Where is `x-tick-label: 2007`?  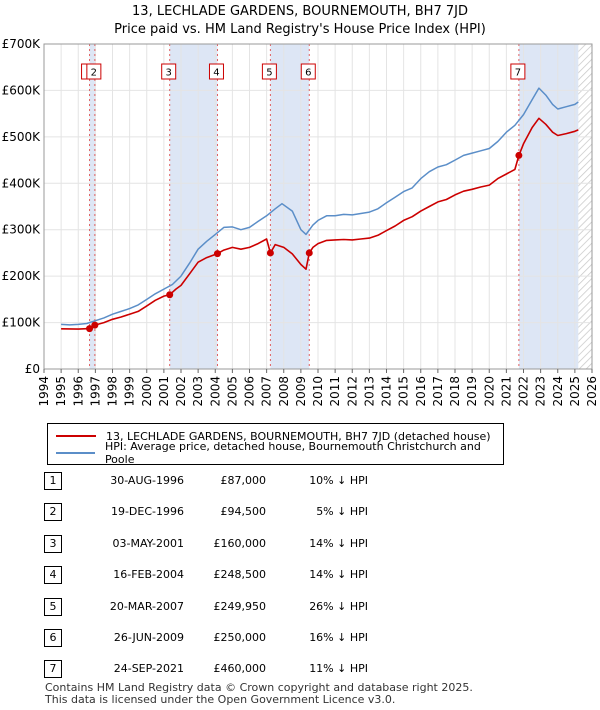 x-tick-label: 2007 is located at coordinates (267, 391).